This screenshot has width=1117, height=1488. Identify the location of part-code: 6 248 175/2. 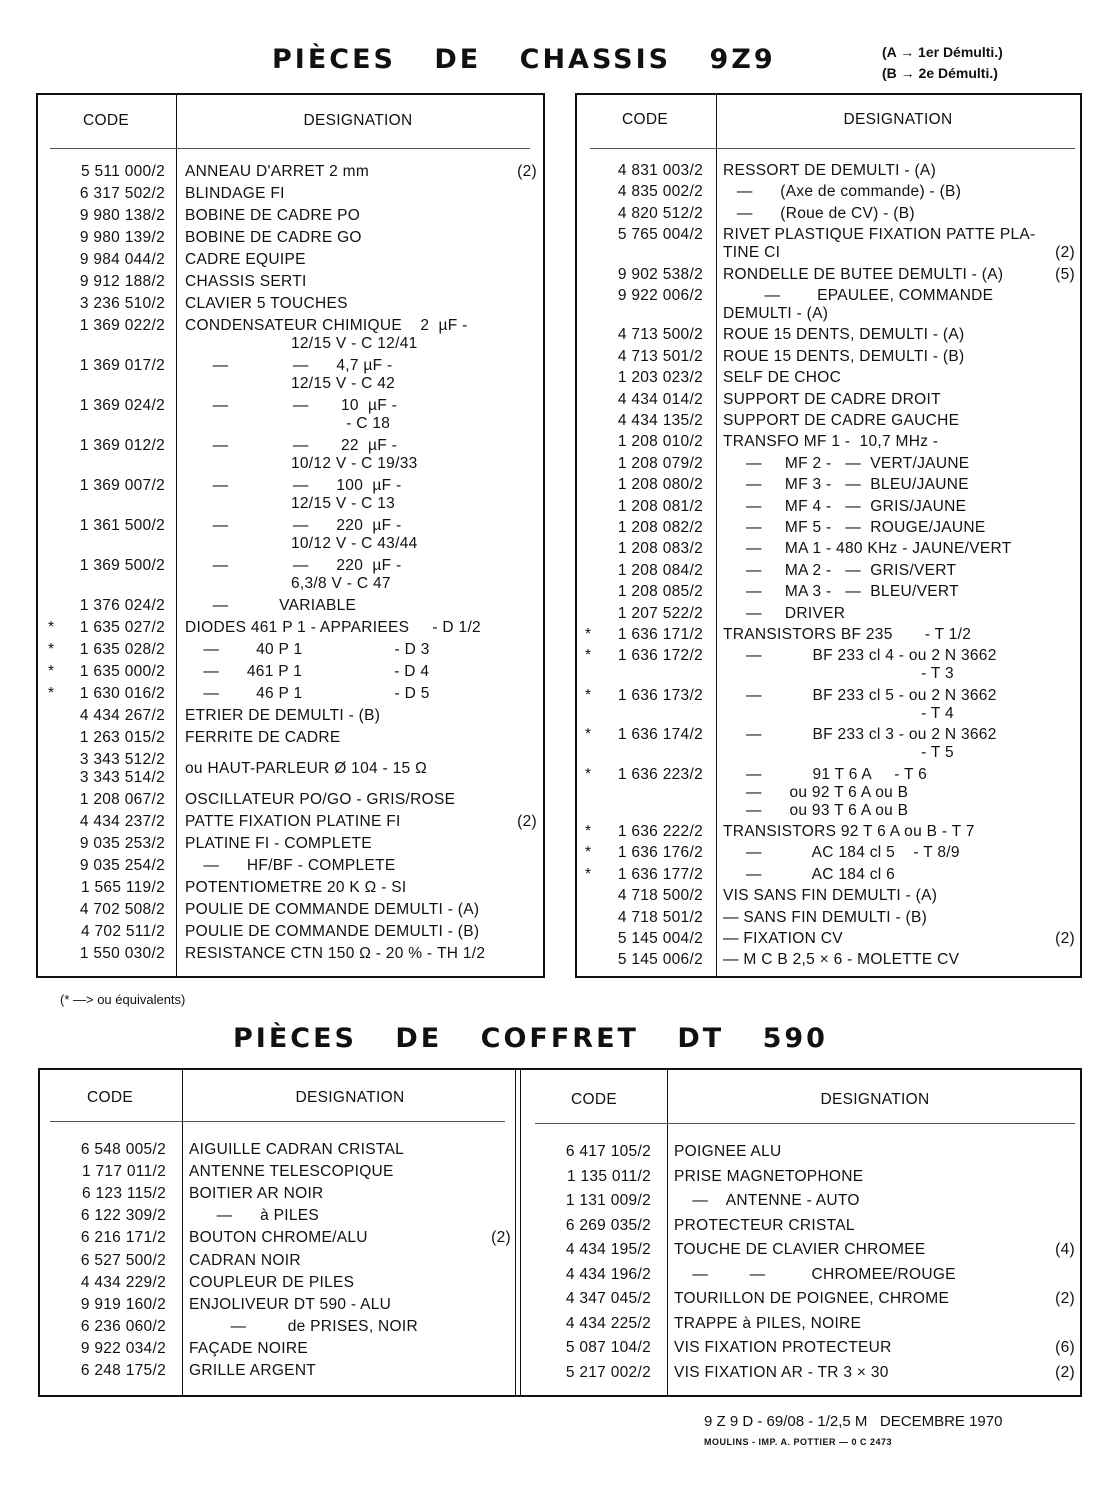
(123, 1370).